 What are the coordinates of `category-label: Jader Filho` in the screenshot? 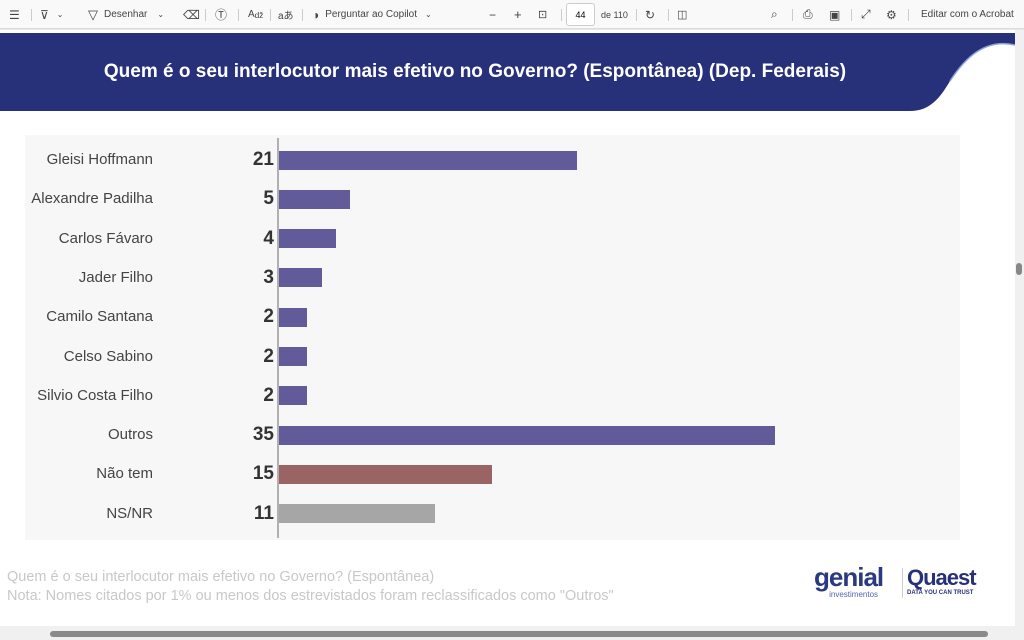 It's located at (115, 277).